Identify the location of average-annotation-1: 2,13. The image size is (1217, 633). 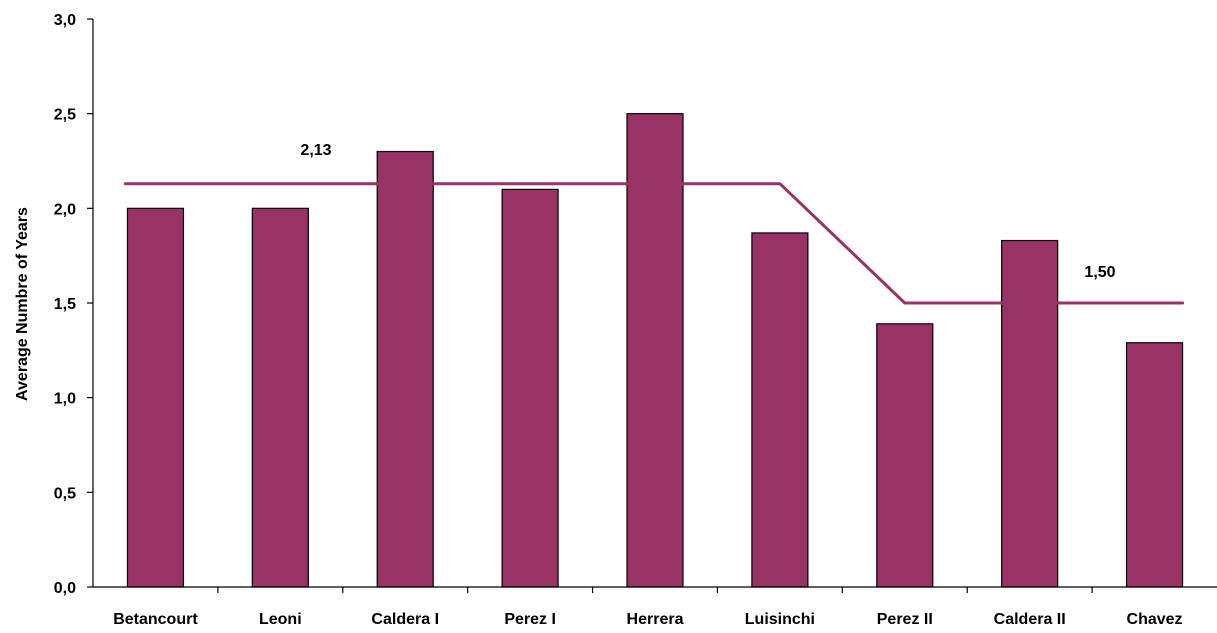
(315, 150).